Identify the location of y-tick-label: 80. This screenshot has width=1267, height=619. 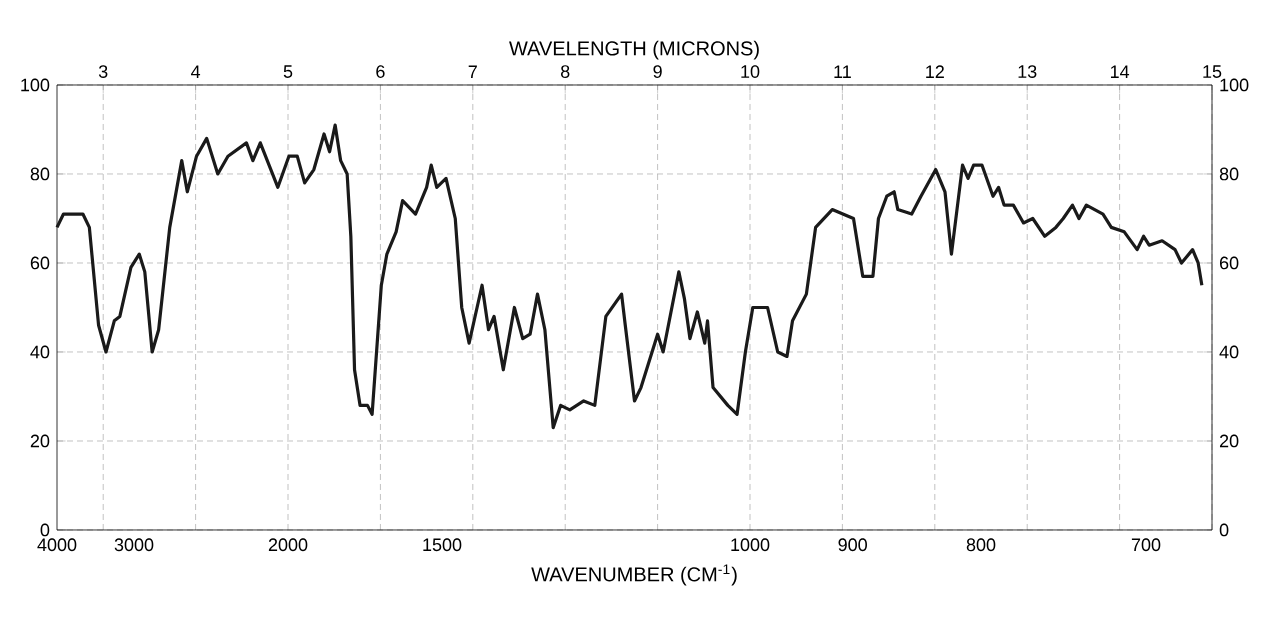
(40, 174).